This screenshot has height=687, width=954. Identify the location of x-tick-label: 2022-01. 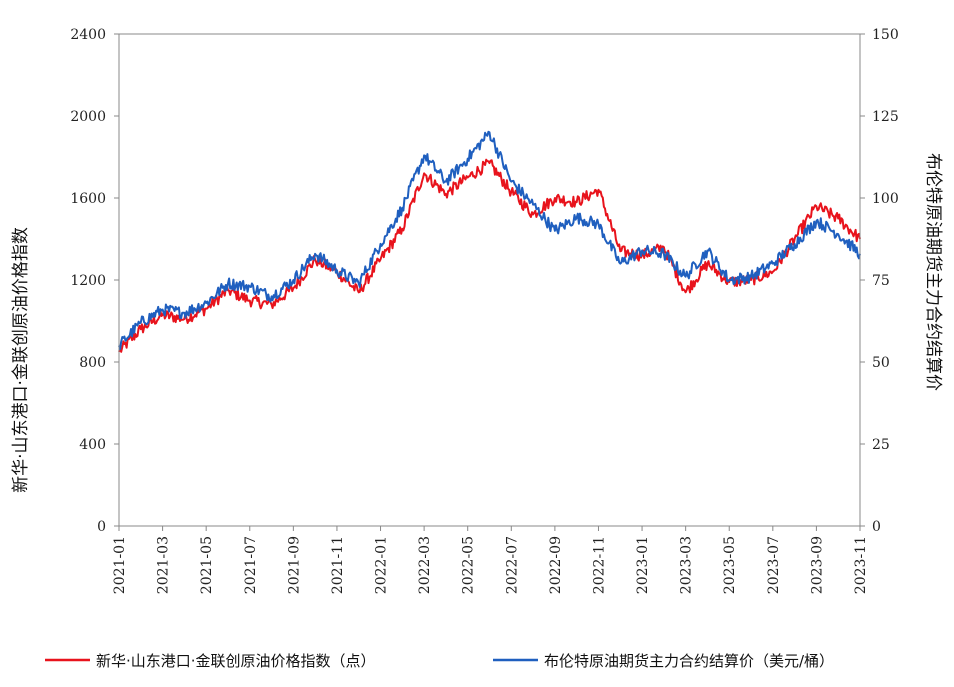
(382, 565).